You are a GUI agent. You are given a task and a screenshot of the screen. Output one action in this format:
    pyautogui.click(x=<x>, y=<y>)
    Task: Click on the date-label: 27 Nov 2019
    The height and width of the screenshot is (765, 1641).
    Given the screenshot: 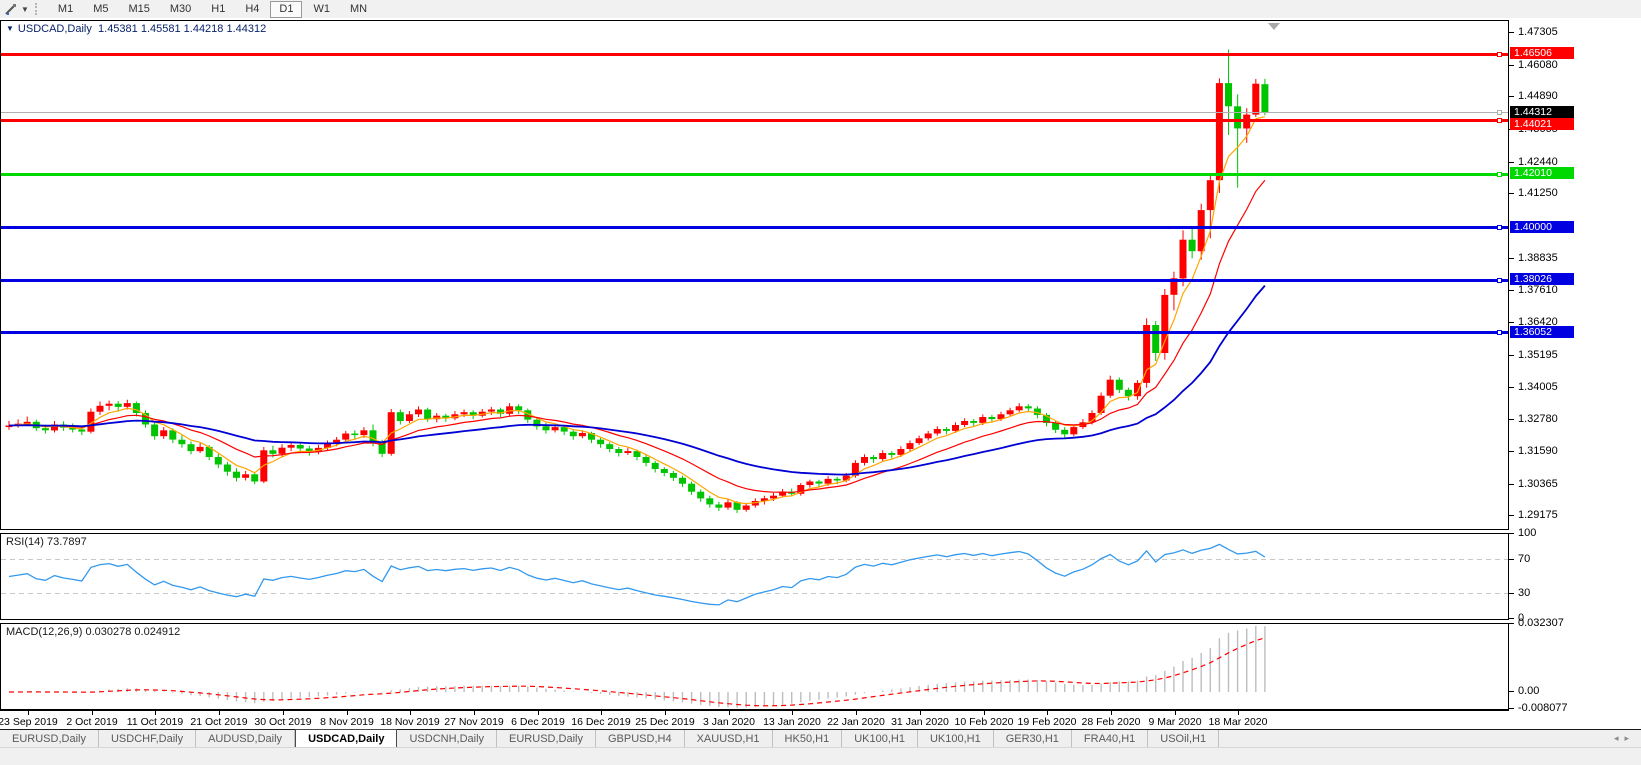 What is the action you would take?
    pyautogui.click(x=474, y=722)
    